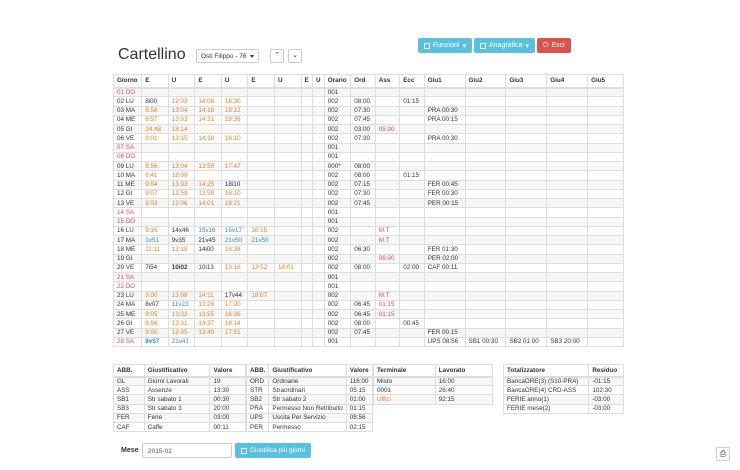  Describe the element at coordinates (368, 286) in the screenshot. I see `table-row: 22 DO 001` at that location.